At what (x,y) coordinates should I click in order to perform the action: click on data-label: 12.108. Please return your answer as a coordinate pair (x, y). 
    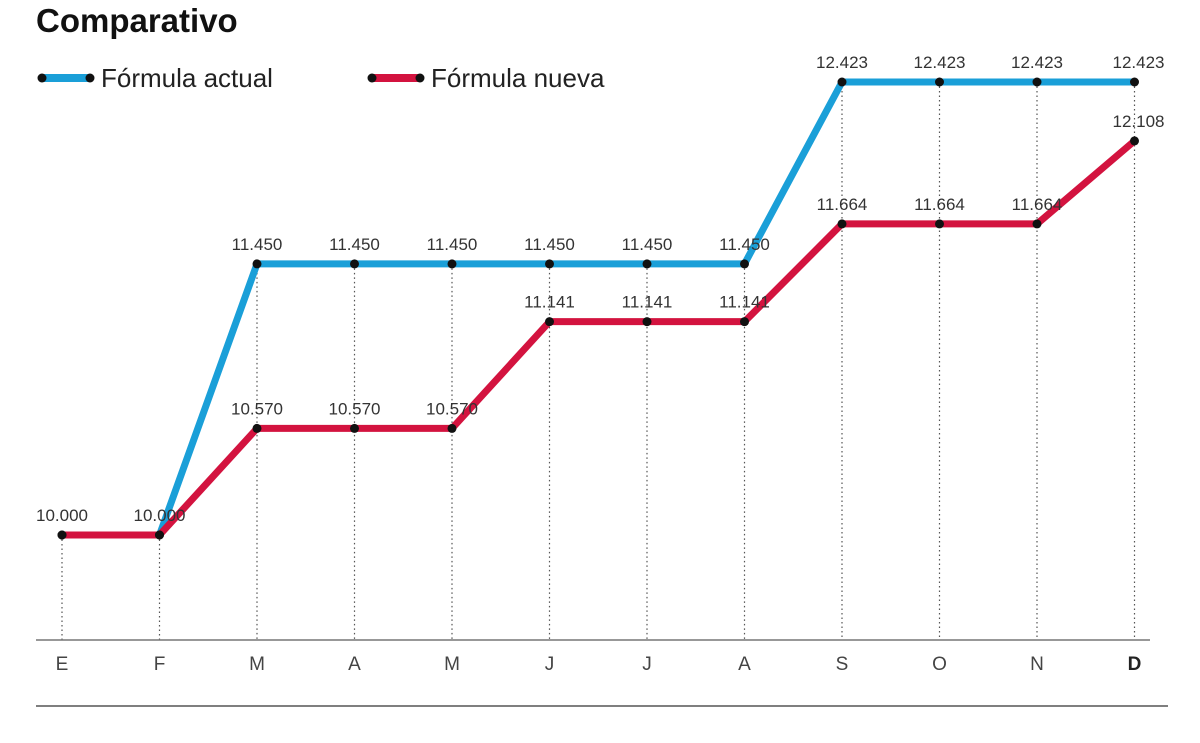
    Looking at the image, I should click on (1139, 121).